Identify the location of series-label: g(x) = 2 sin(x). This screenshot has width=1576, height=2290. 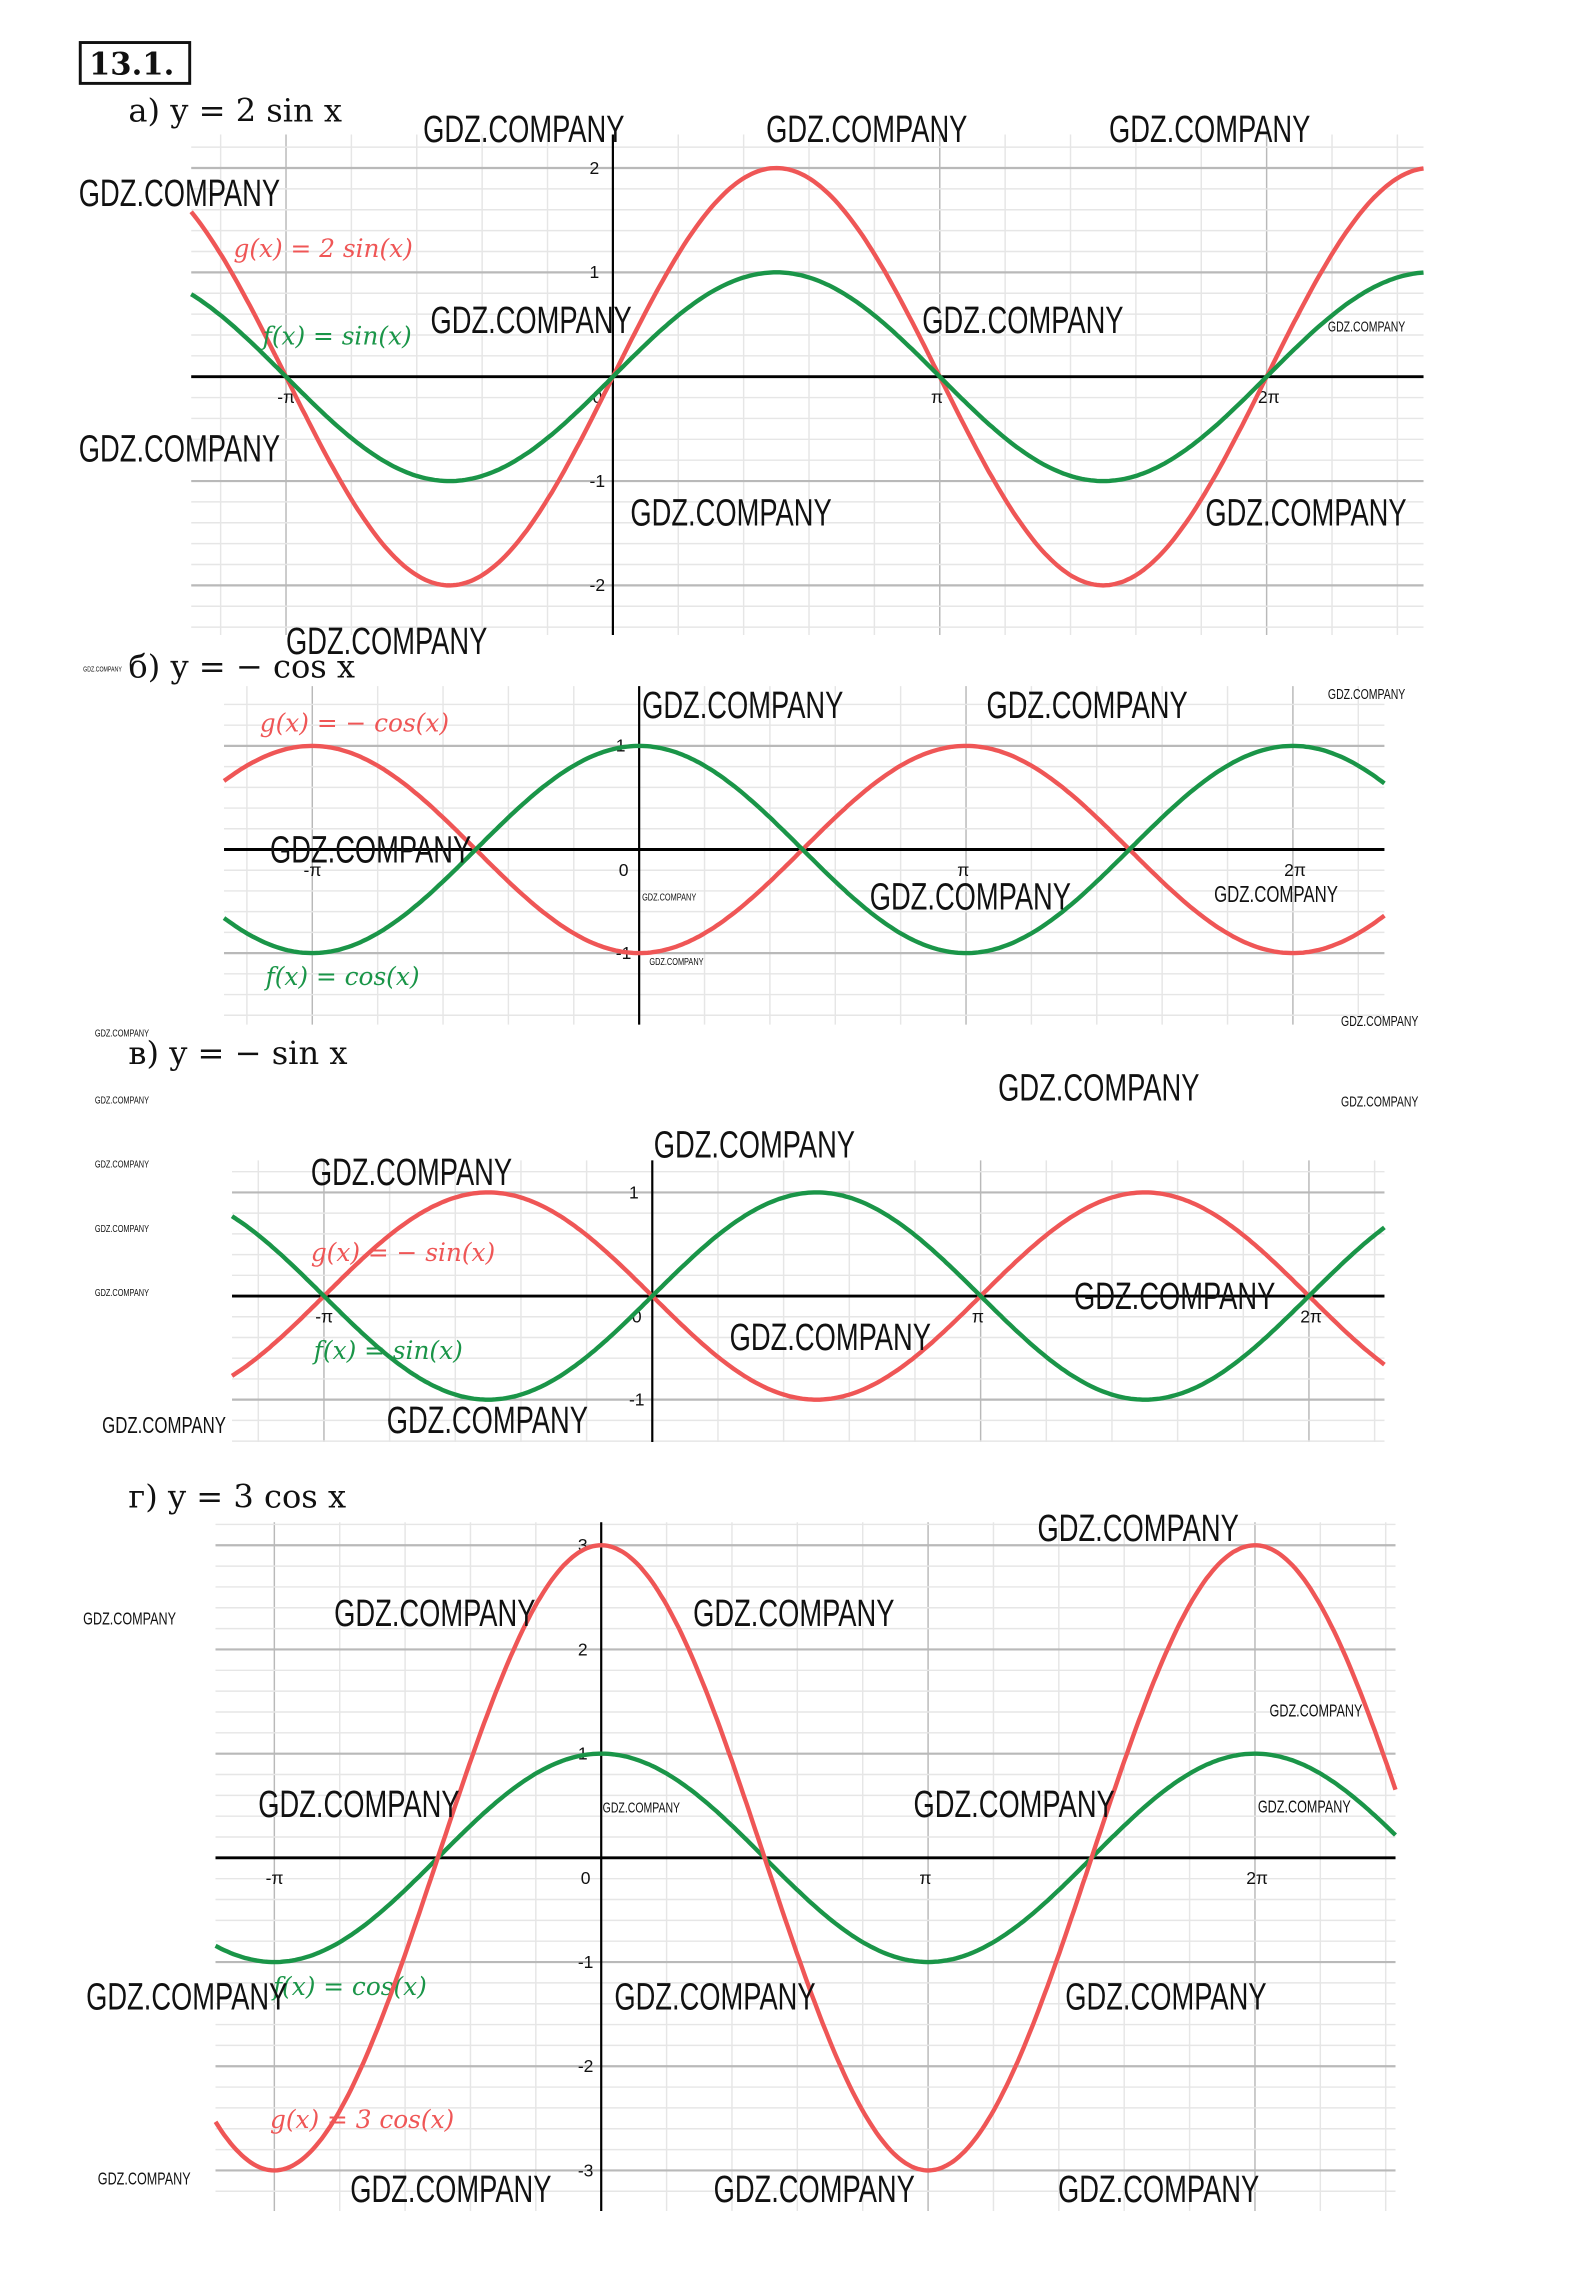
(322, 248).